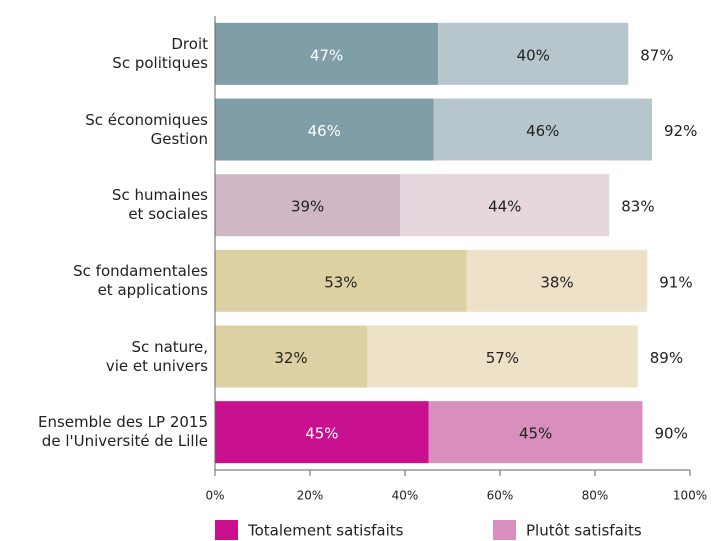  What do you see at coordinates (675, 282) in the screenshot?
I see `total-label: 91%` at bounding box center [675, 282].